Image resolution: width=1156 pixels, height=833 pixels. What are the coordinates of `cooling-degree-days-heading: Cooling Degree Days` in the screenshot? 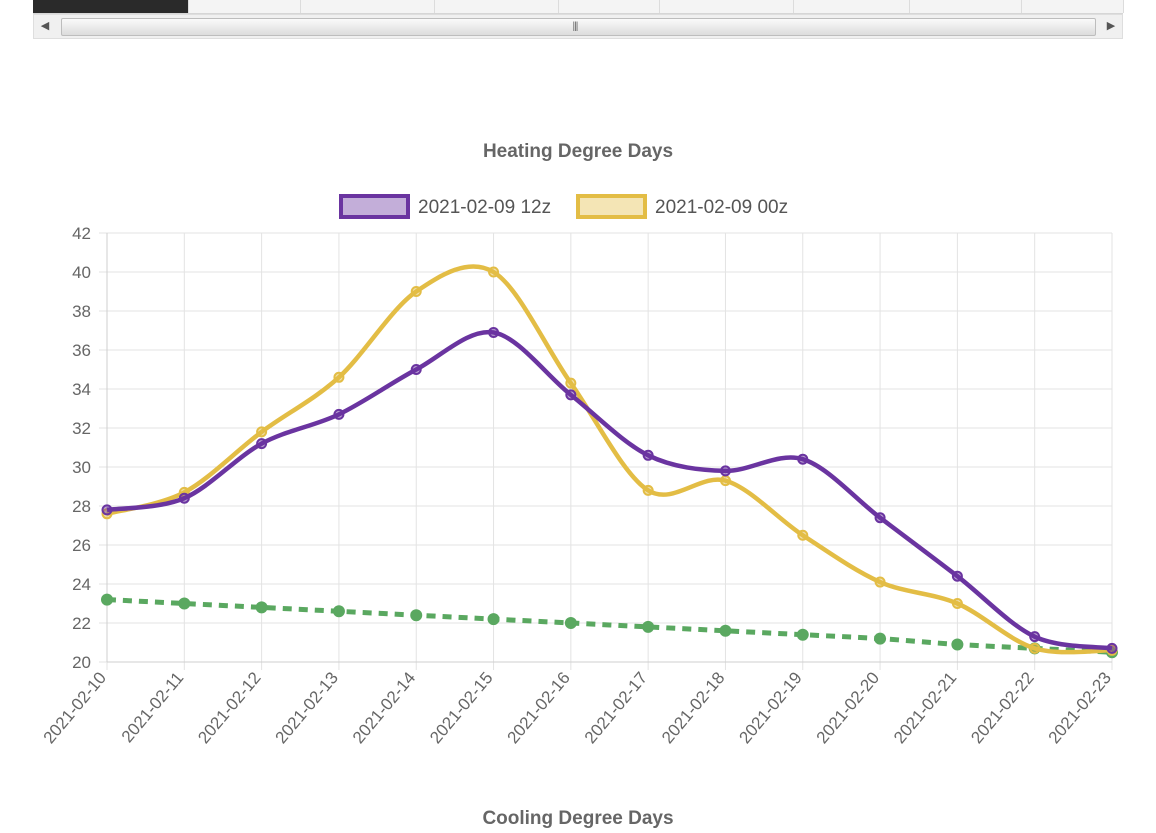 It's located at (577, 818).